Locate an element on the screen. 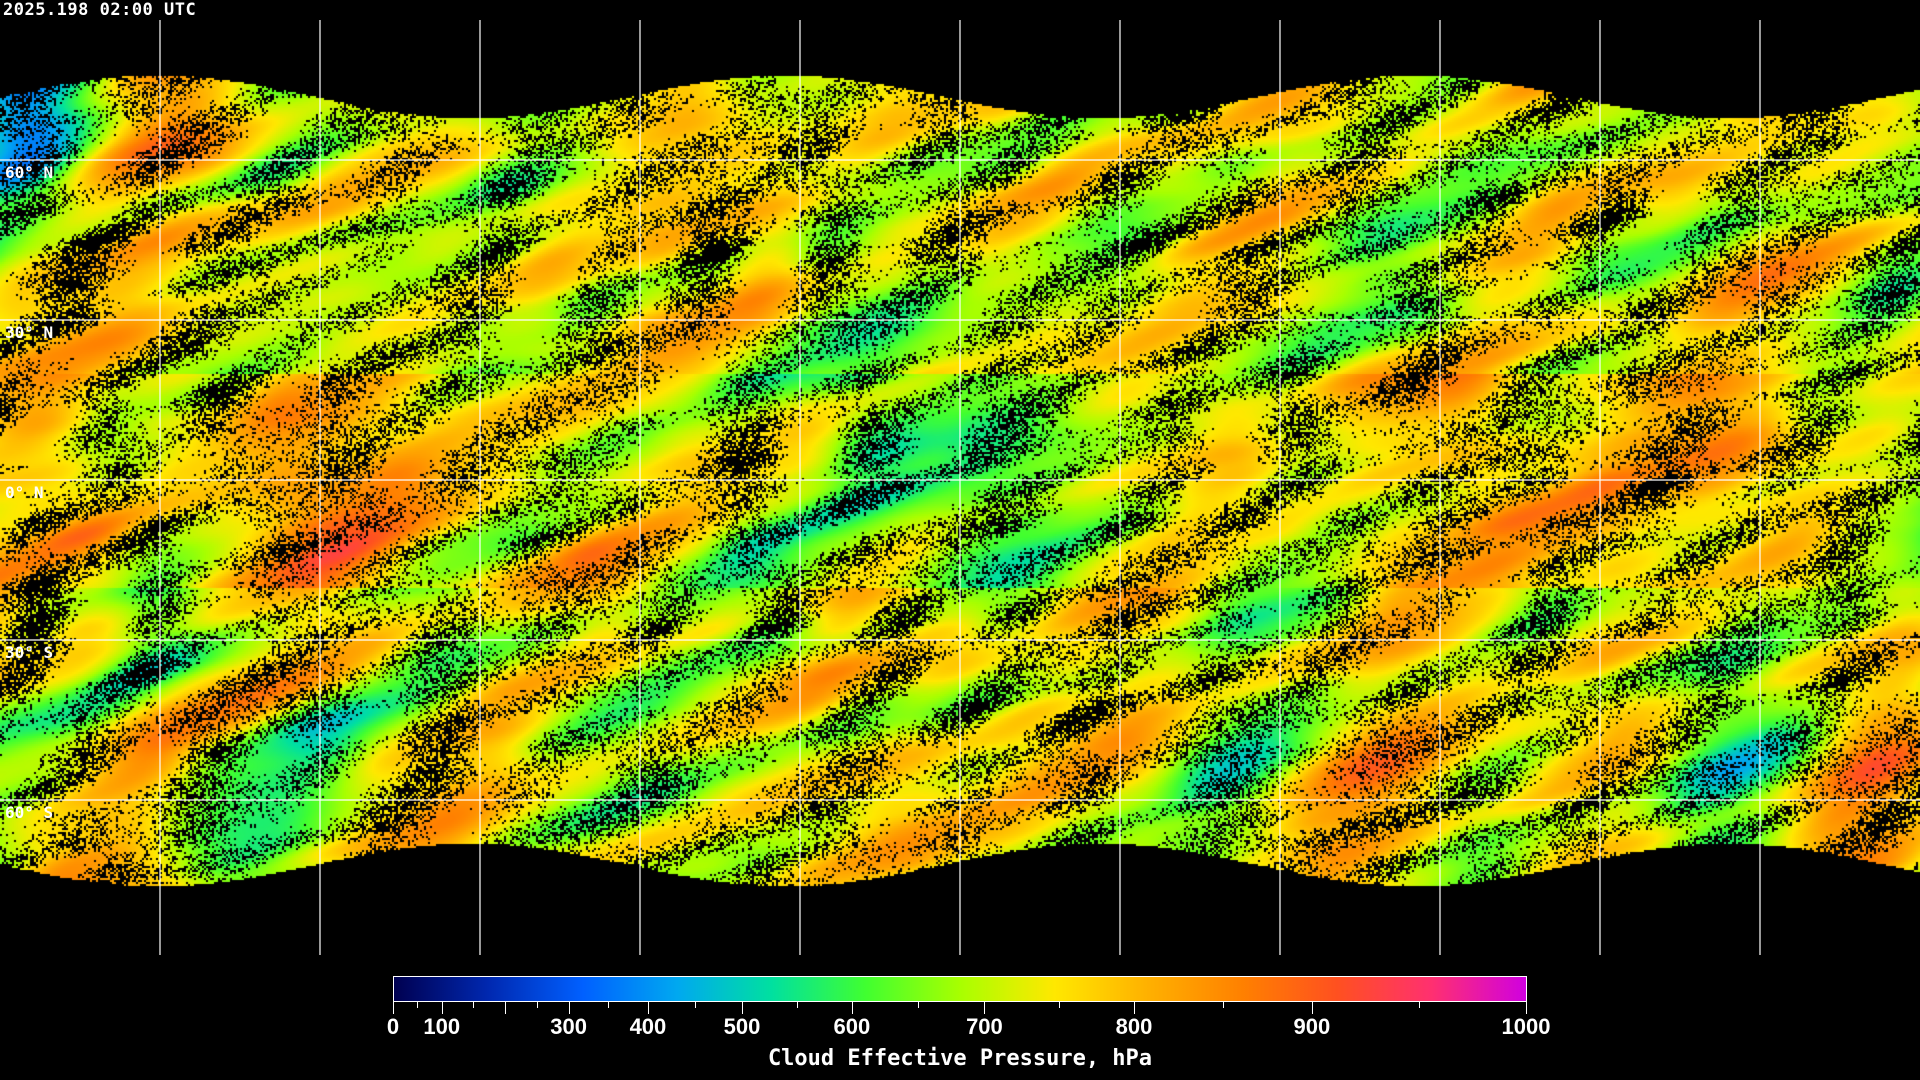 The width and height of the screenshot is (1920, 1080). lat-label-30s: 30° S is located at coordinates (29, 652).